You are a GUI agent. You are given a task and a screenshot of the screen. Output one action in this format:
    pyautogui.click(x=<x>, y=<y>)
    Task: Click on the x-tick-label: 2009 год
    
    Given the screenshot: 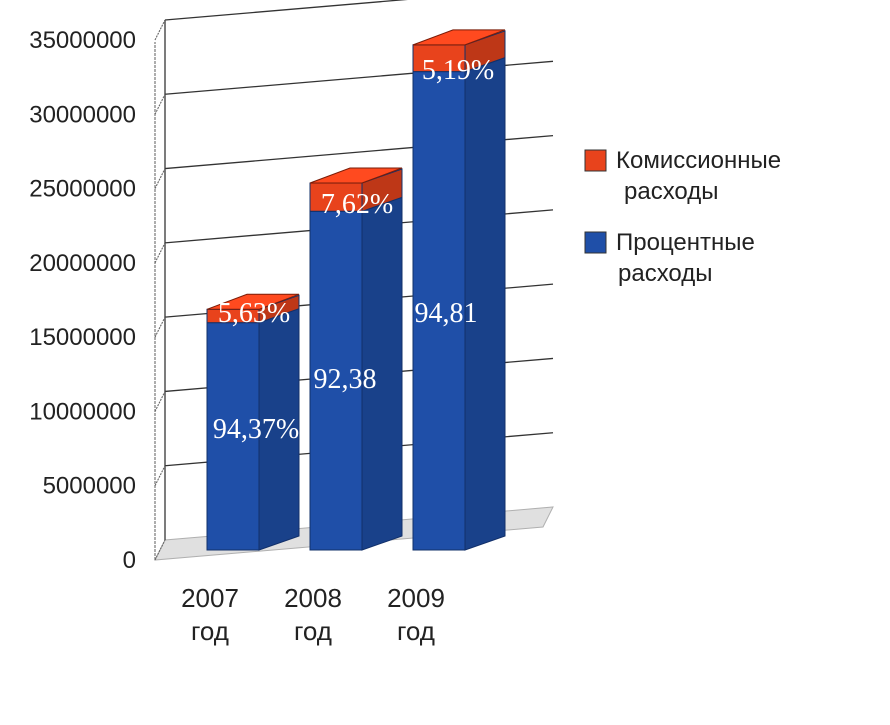 What is the action you would take?
    pyautogui.click(x=416, y=614)
    